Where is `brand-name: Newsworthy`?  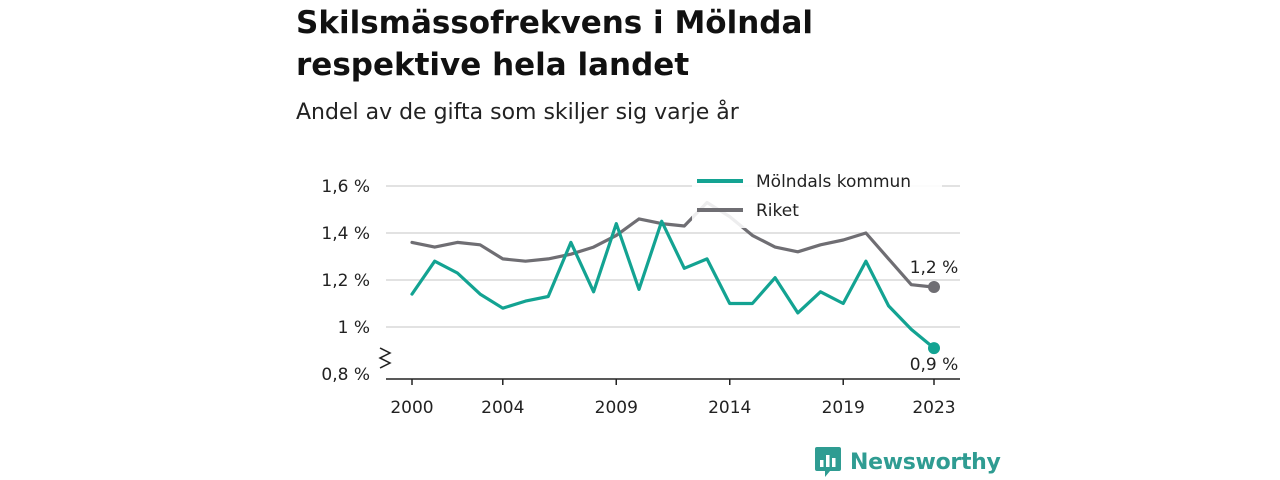 brand-name: Newsworthy is located at coordinates (925, 462).